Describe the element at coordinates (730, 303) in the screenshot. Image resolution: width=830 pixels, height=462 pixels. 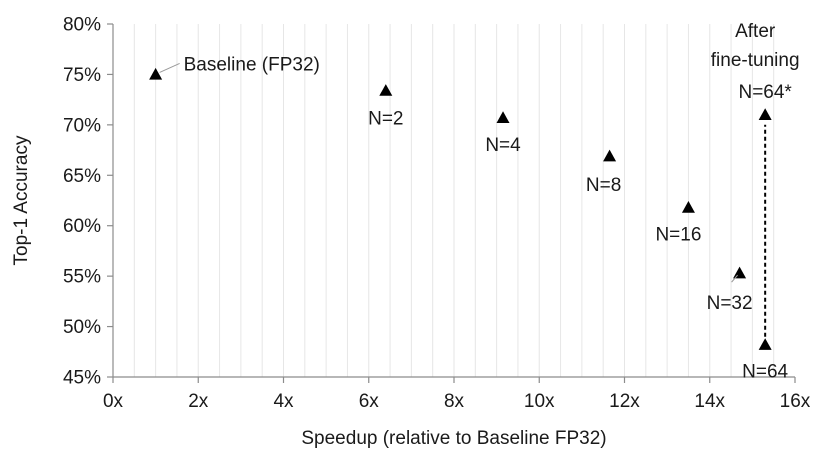
I see `data-point-label: N=32` at that location.